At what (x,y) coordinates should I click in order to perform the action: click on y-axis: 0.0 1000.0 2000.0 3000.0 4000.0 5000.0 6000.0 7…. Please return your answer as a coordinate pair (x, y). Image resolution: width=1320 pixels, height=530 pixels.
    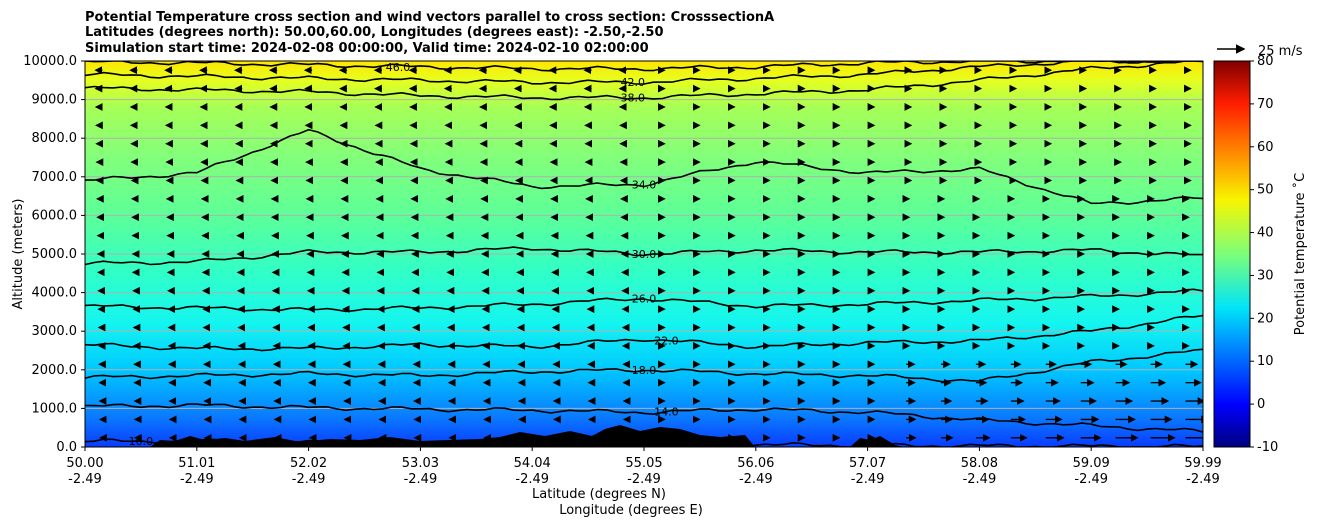
    Looking at the image, I should click on (54, 254).